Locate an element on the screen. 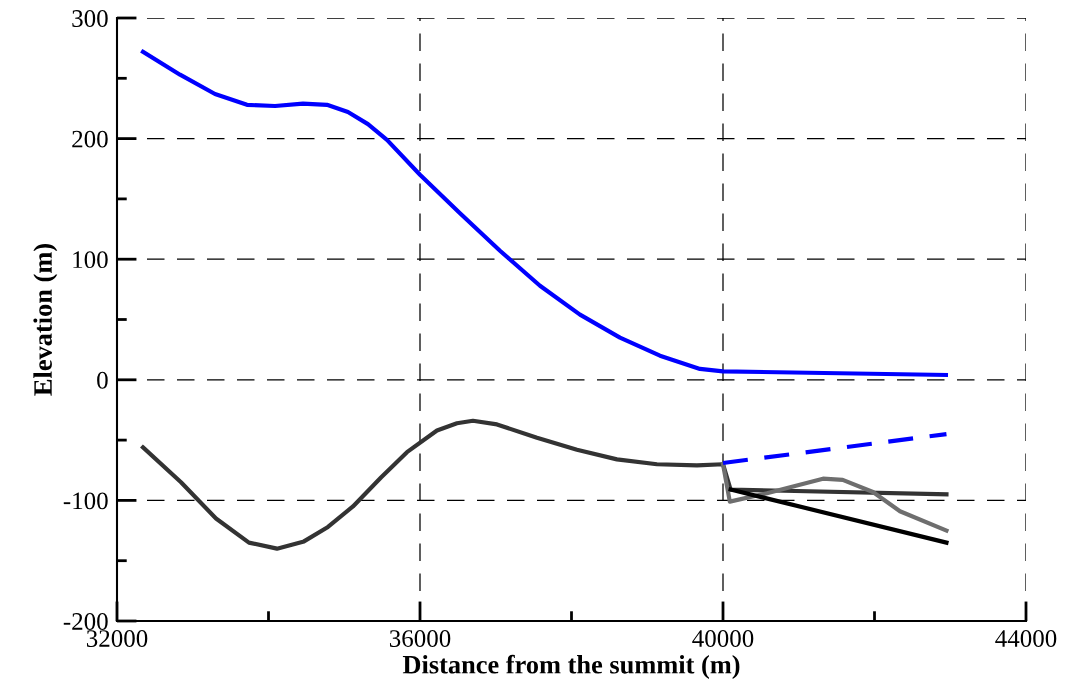 This screenshot has width=1065, height=700. y-tick-label: 100 is located at coordinates (90, 260).